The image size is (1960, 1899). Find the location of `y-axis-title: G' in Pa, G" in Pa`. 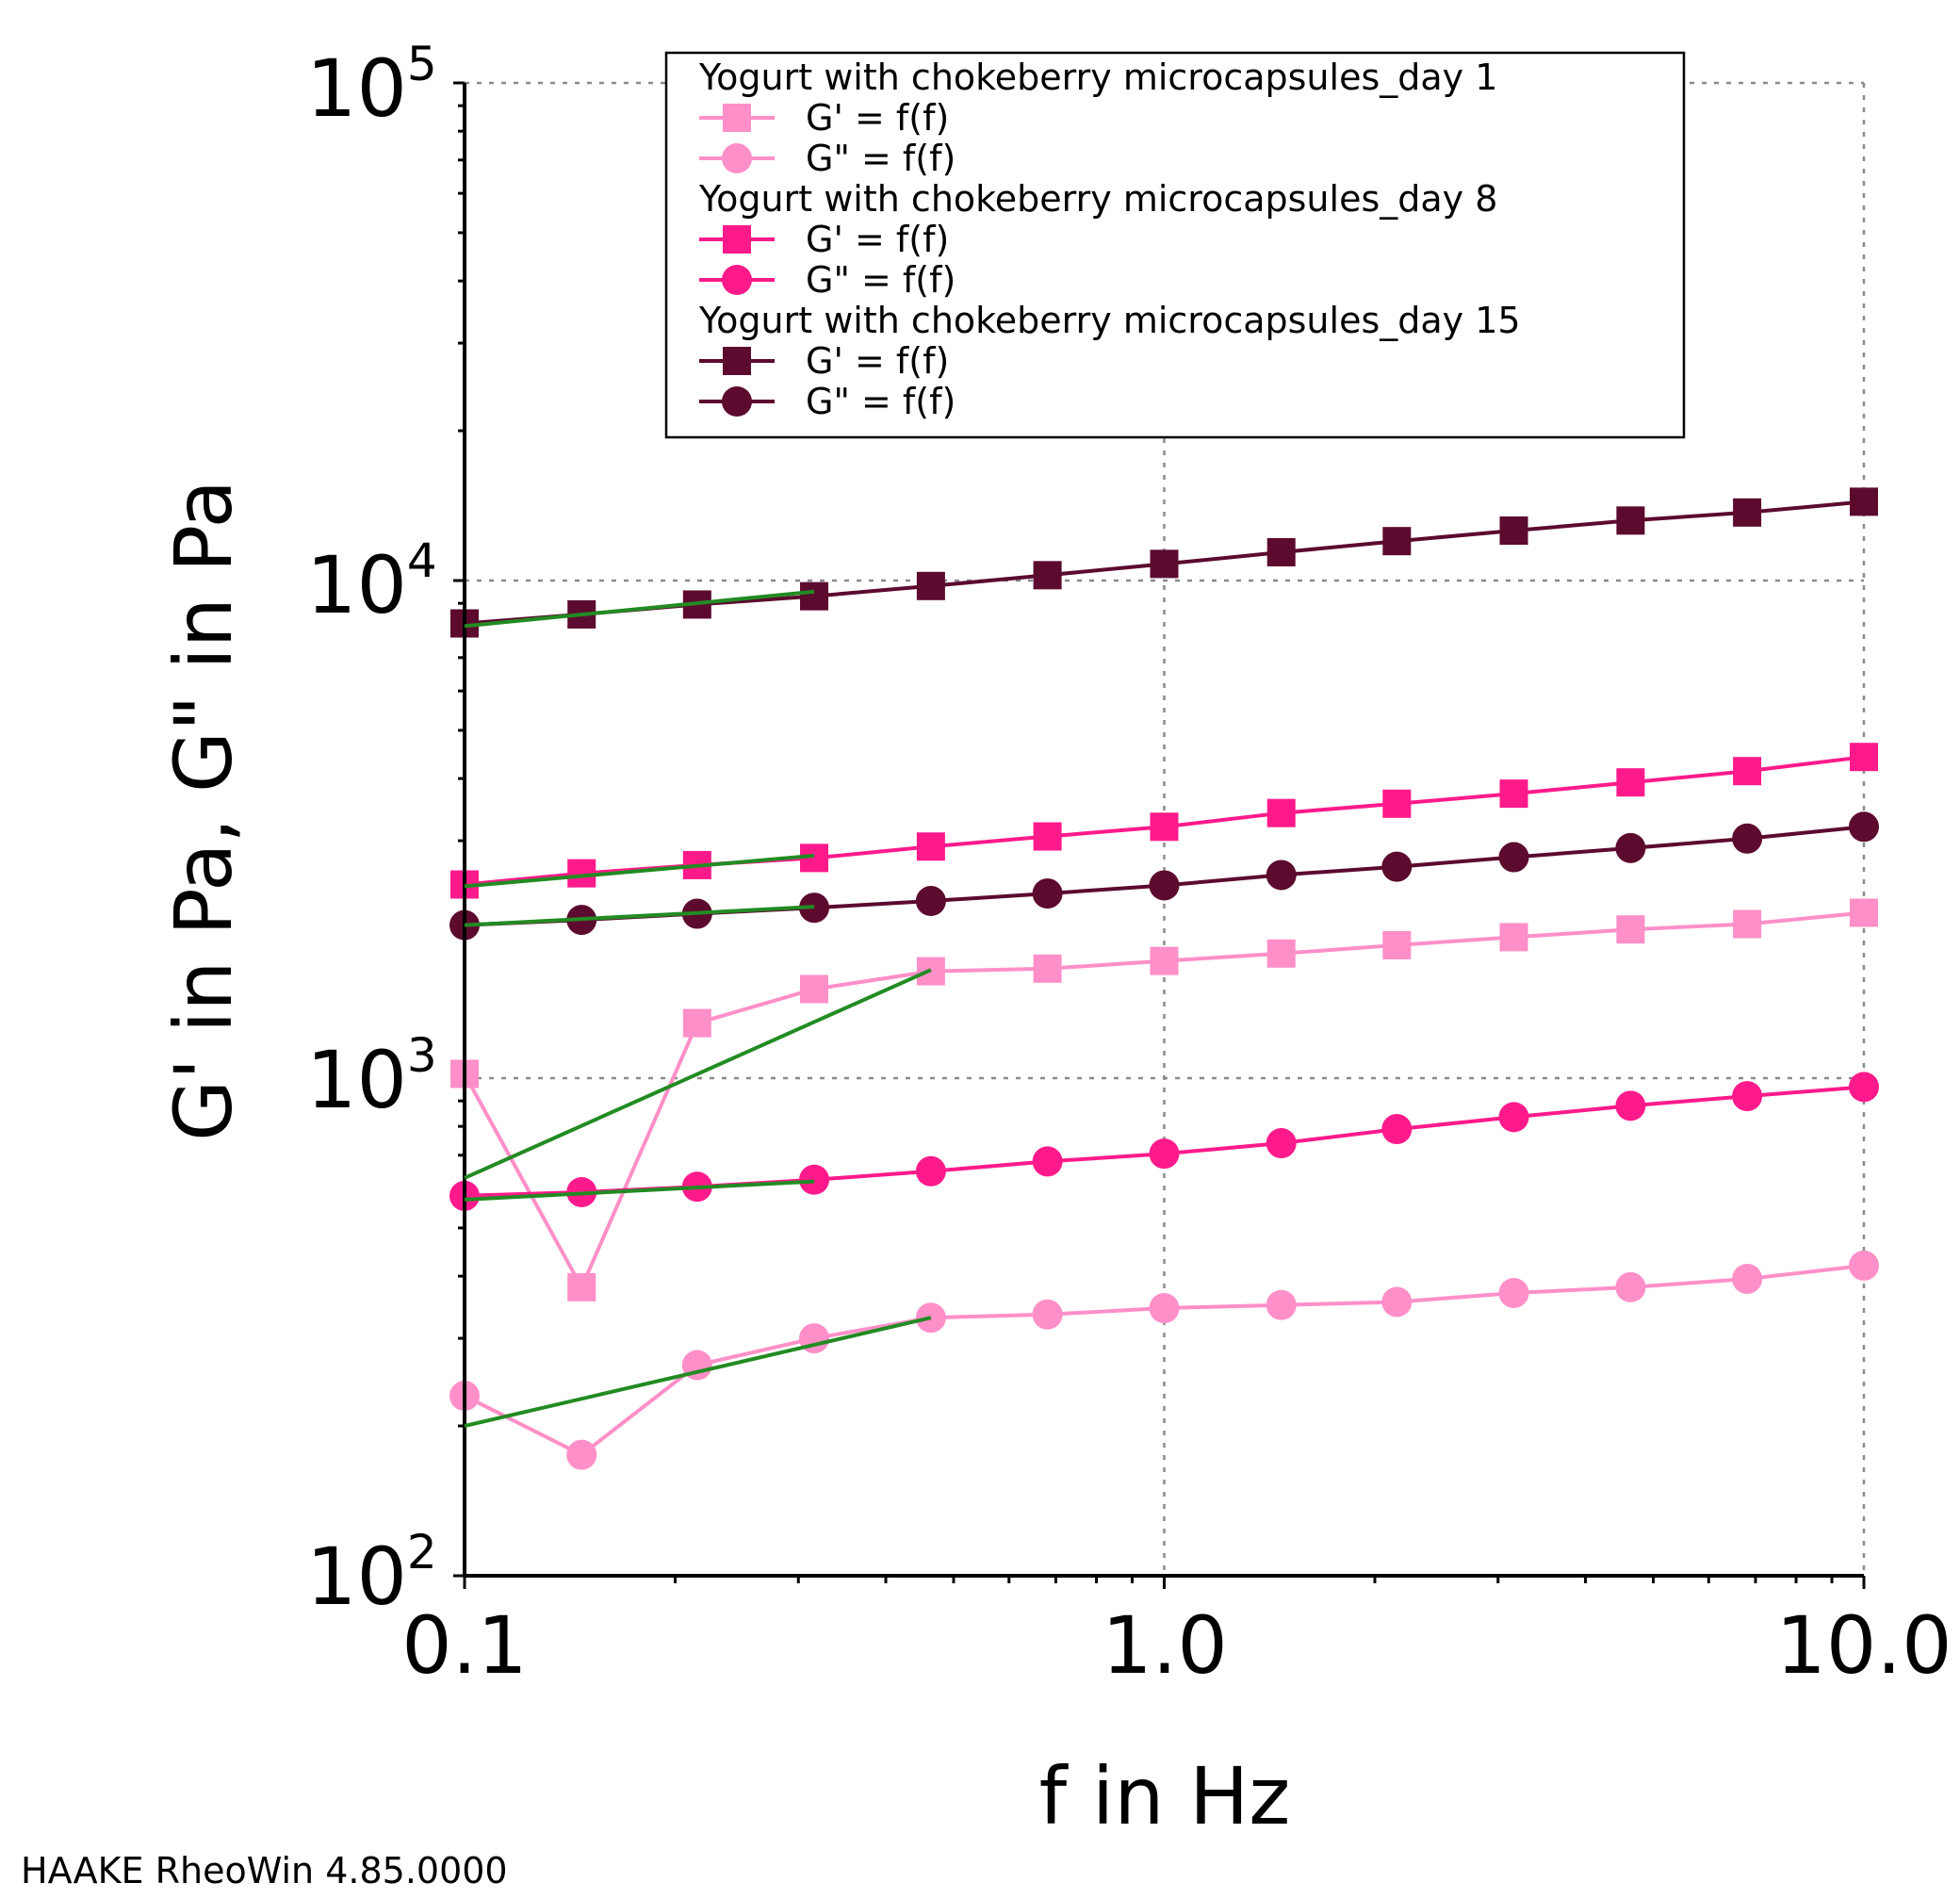

y-axis-title: G' in Pa, G" in Pa is located at coordinates (203, 810).